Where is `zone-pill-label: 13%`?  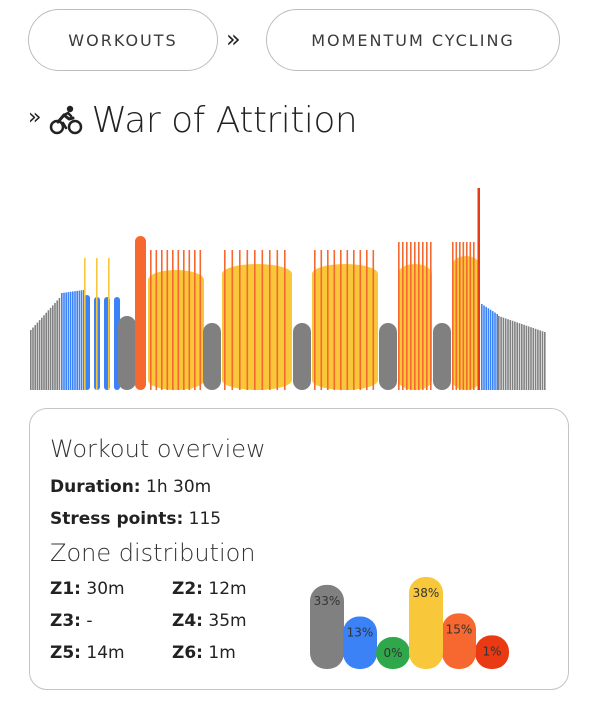 zone-pill-label: 13% is located at coordinates (360, 632).